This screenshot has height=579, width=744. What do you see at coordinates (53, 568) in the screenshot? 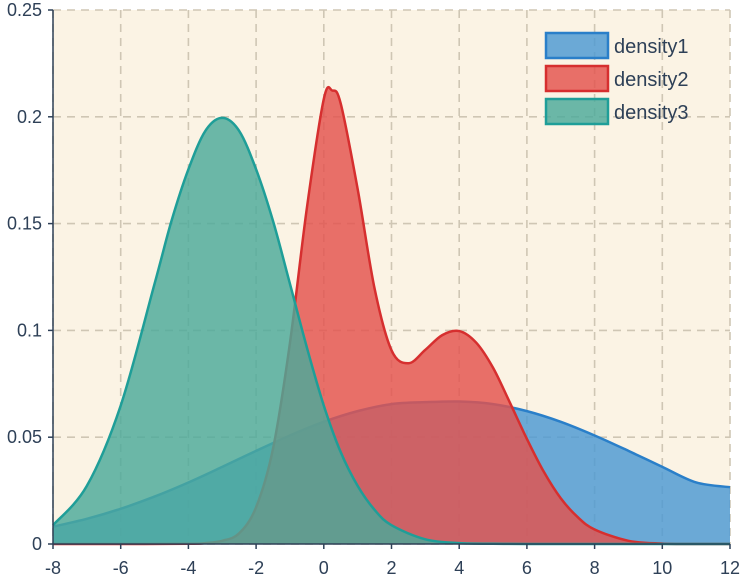
I see `x-tick-label: -8` at bounding box center [53, 568].